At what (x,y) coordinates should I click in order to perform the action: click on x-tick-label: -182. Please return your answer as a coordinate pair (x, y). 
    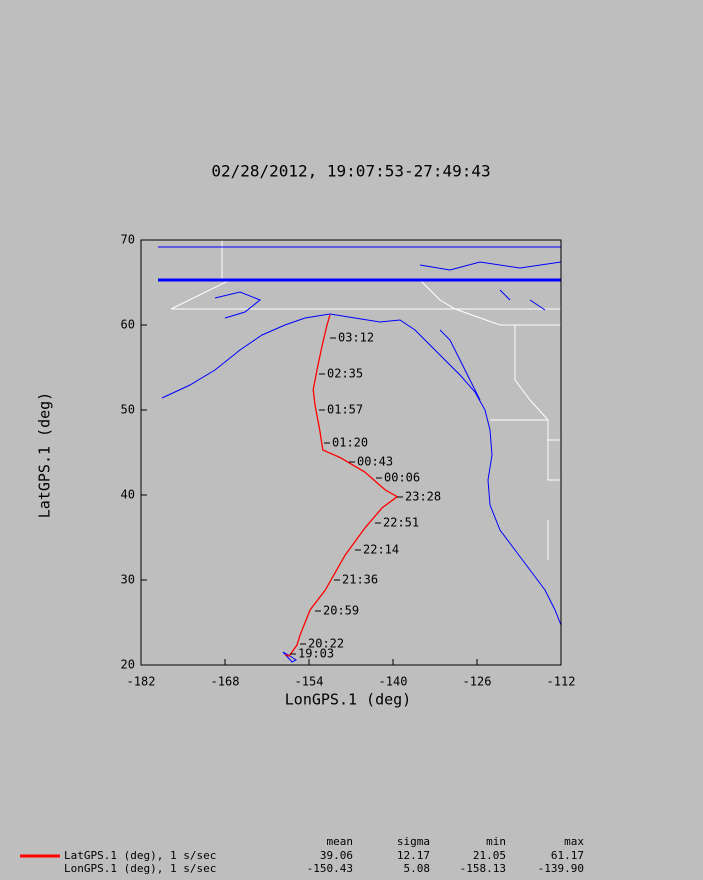
    Looking at the image, I should click on (141, 682).